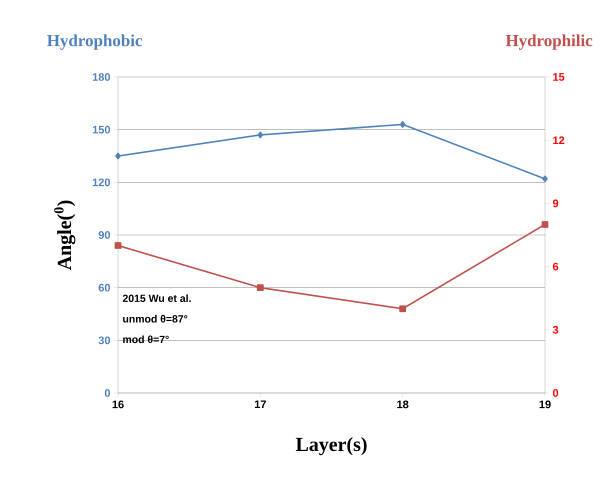 The height and width of the screenshot is (500, 610). I want to click on y2-tick-label: 3, so click(555, 330).